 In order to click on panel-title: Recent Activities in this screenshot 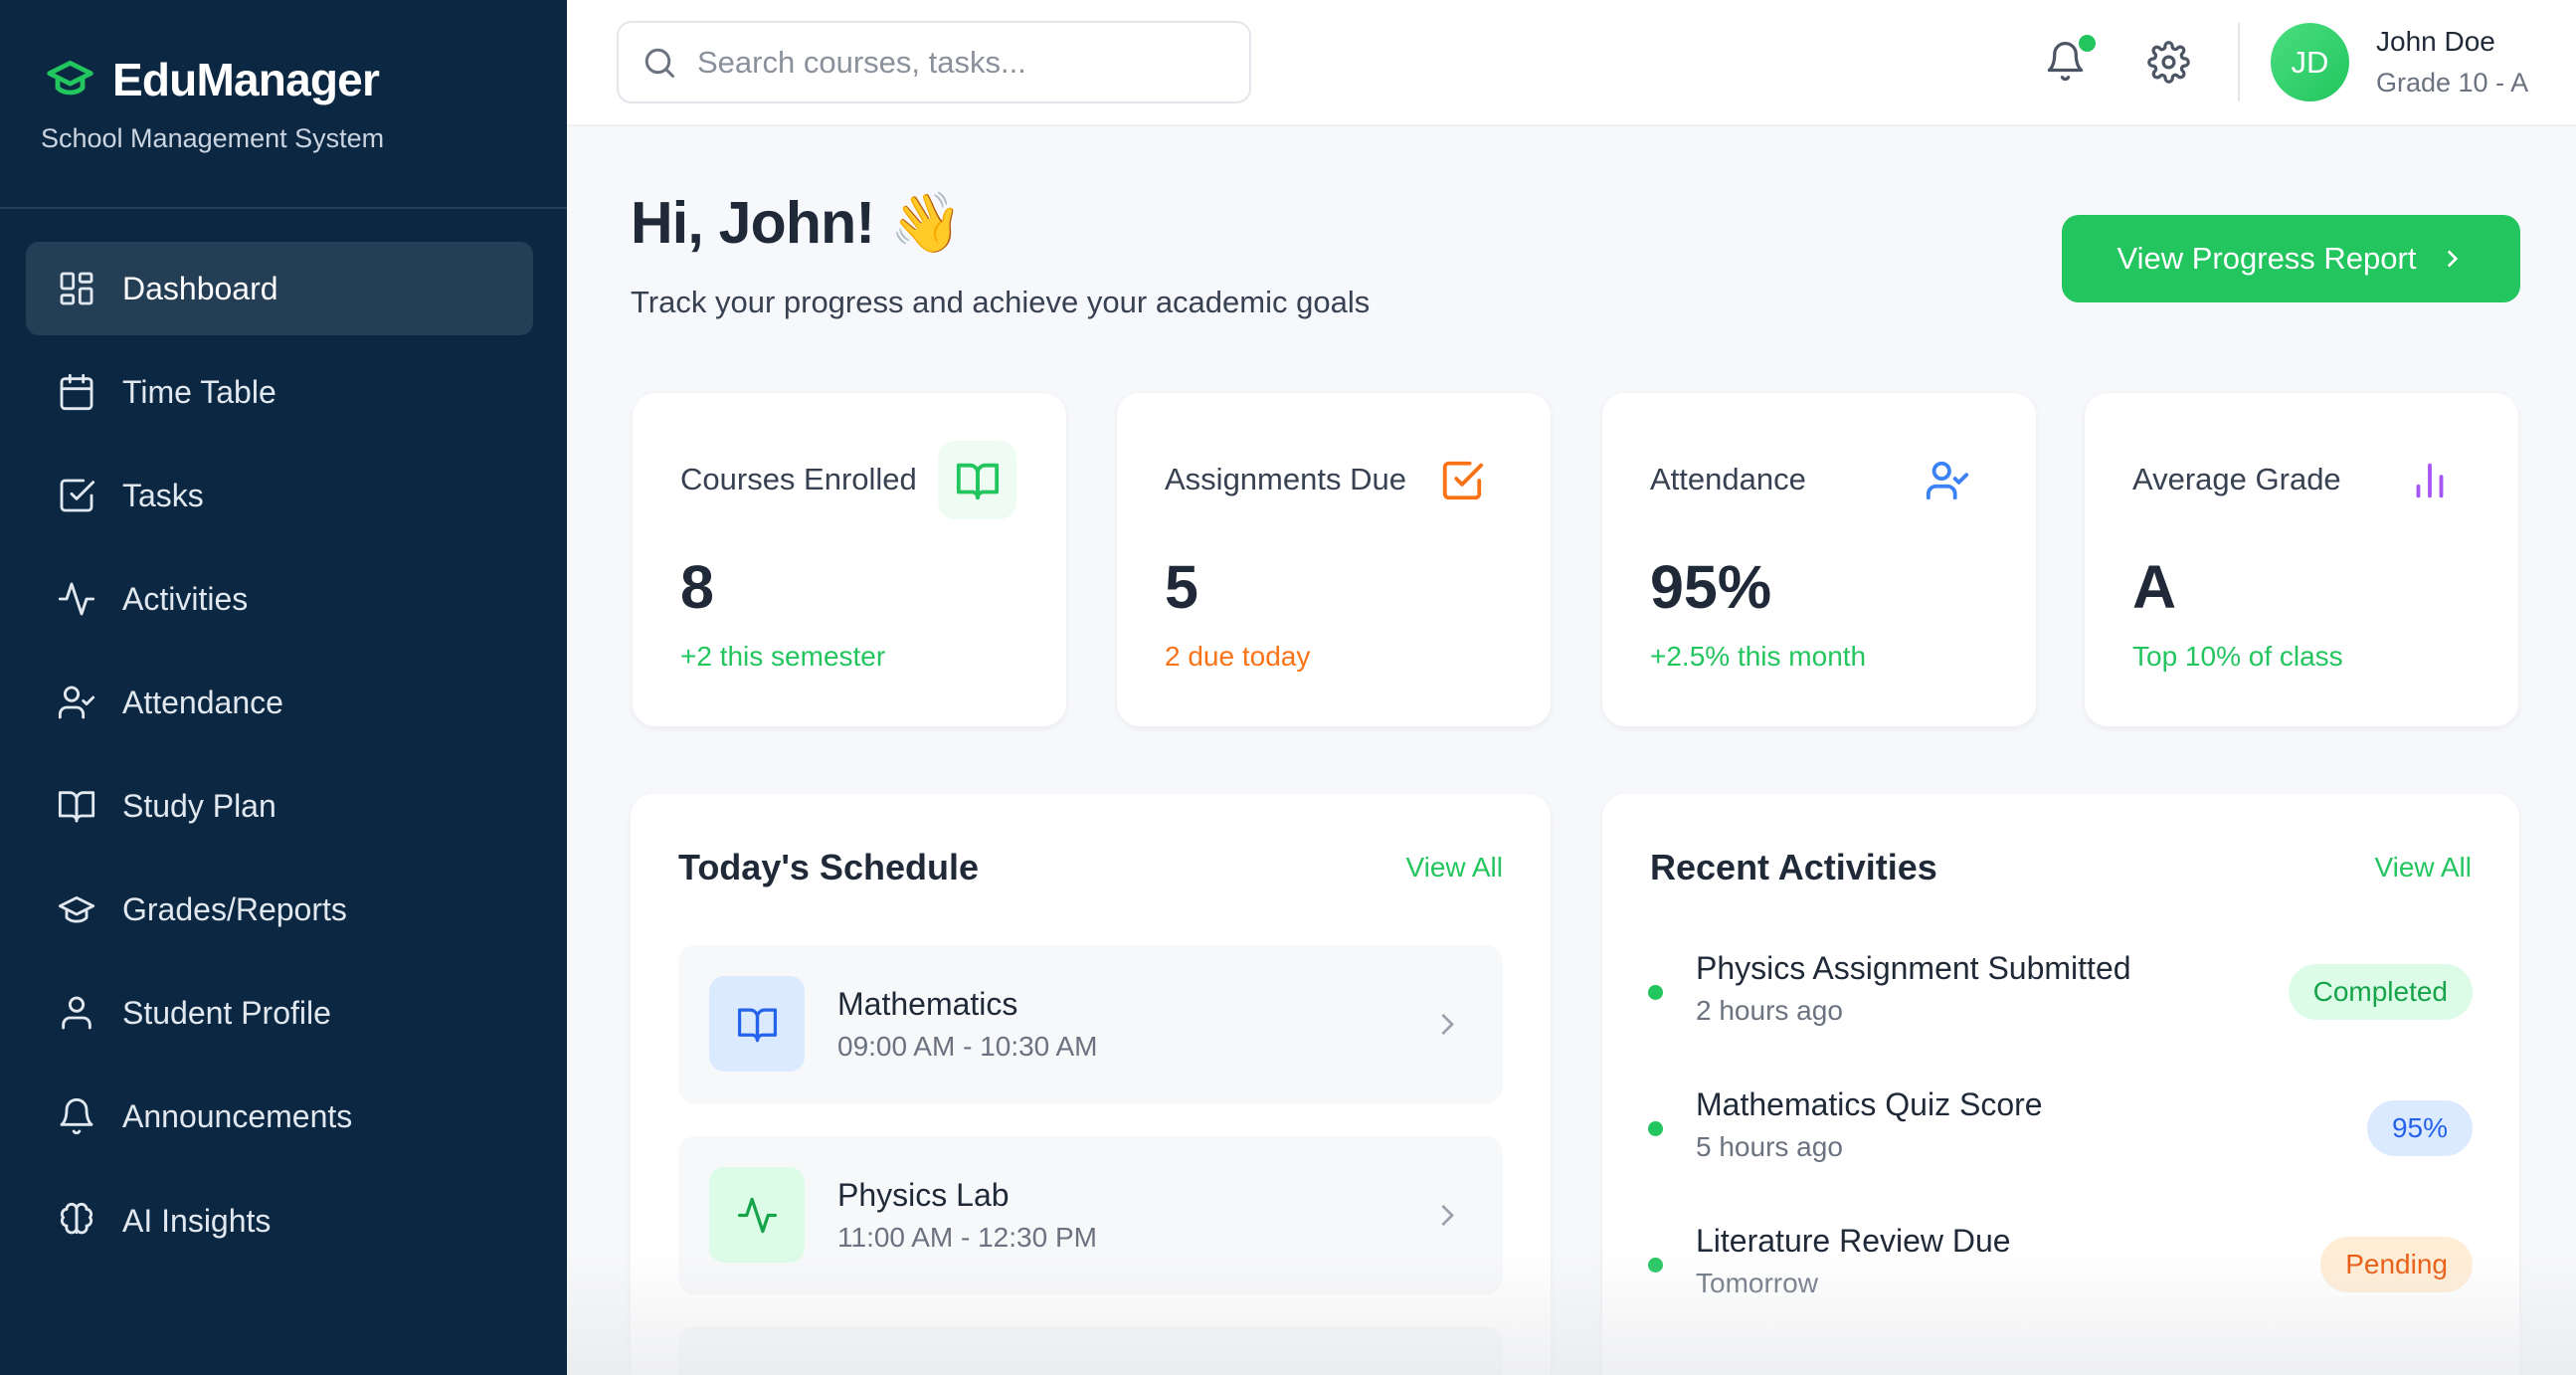, I will do `click(1793, 867)`.